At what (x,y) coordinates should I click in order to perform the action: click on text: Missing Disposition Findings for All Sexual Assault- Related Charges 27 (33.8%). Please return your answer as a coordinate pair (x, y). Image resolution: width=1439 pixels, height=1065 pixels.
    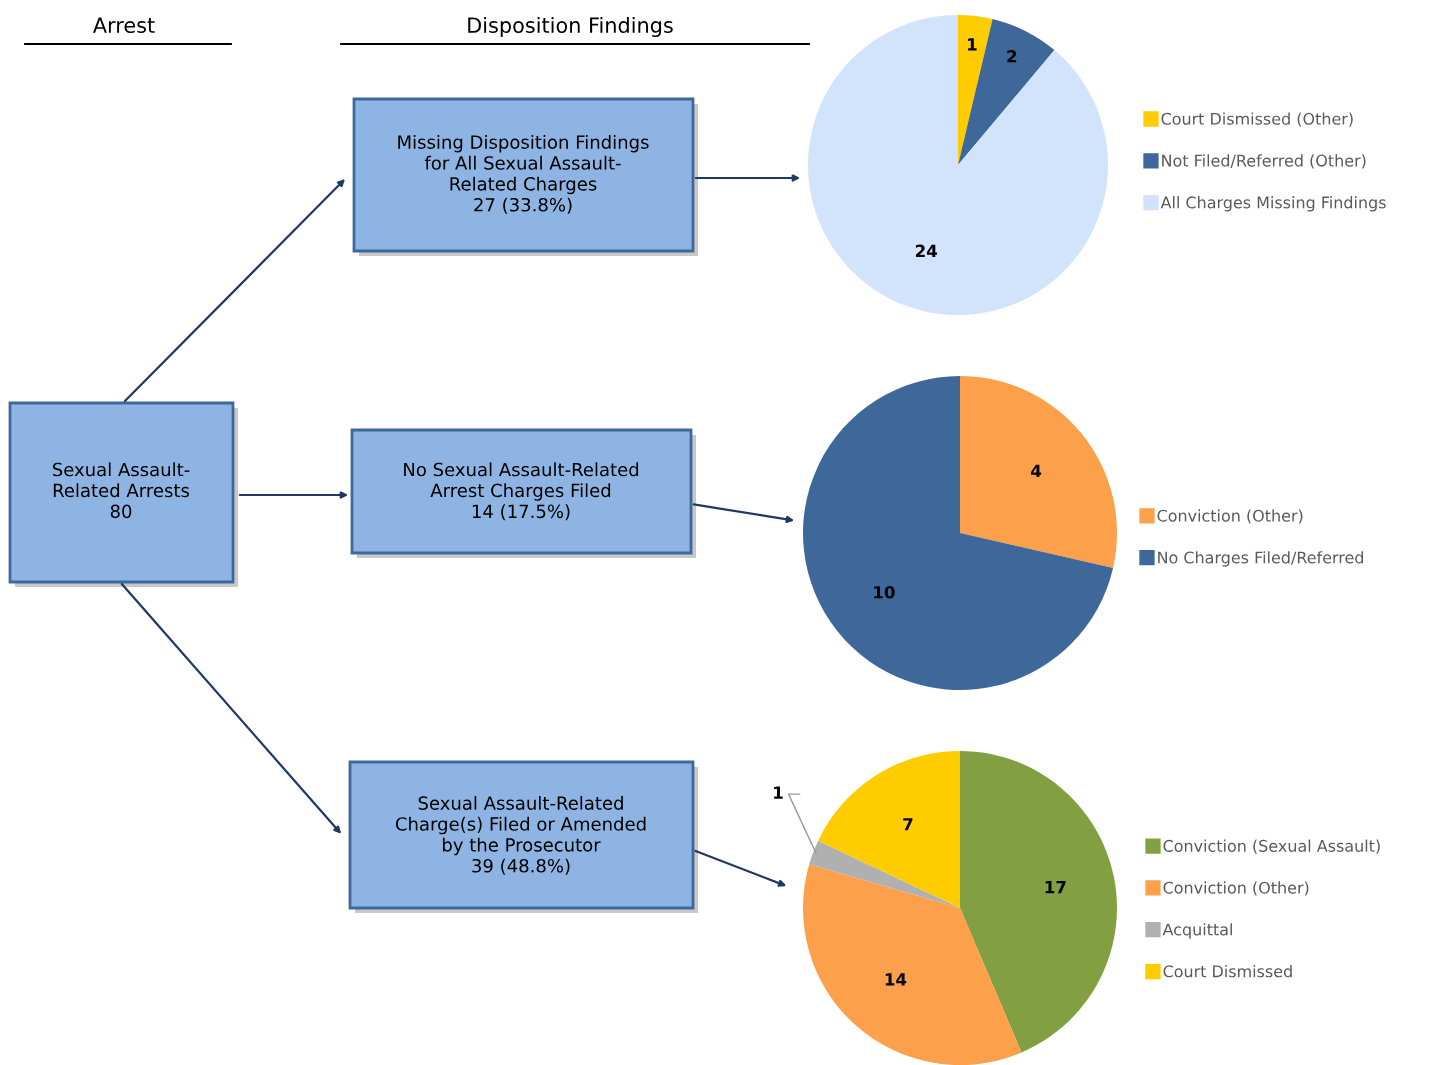
    Looking at the image, I should click on (523, 174).